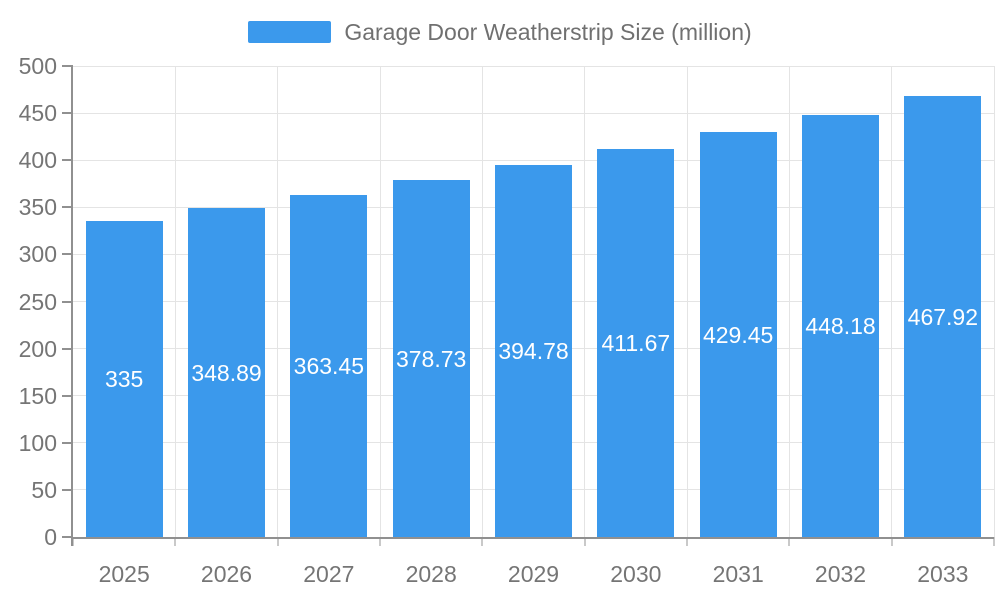  Describe the element at coordinates (738, 574) in the screenshot. I see `x-axis-label: 2031` at that location.